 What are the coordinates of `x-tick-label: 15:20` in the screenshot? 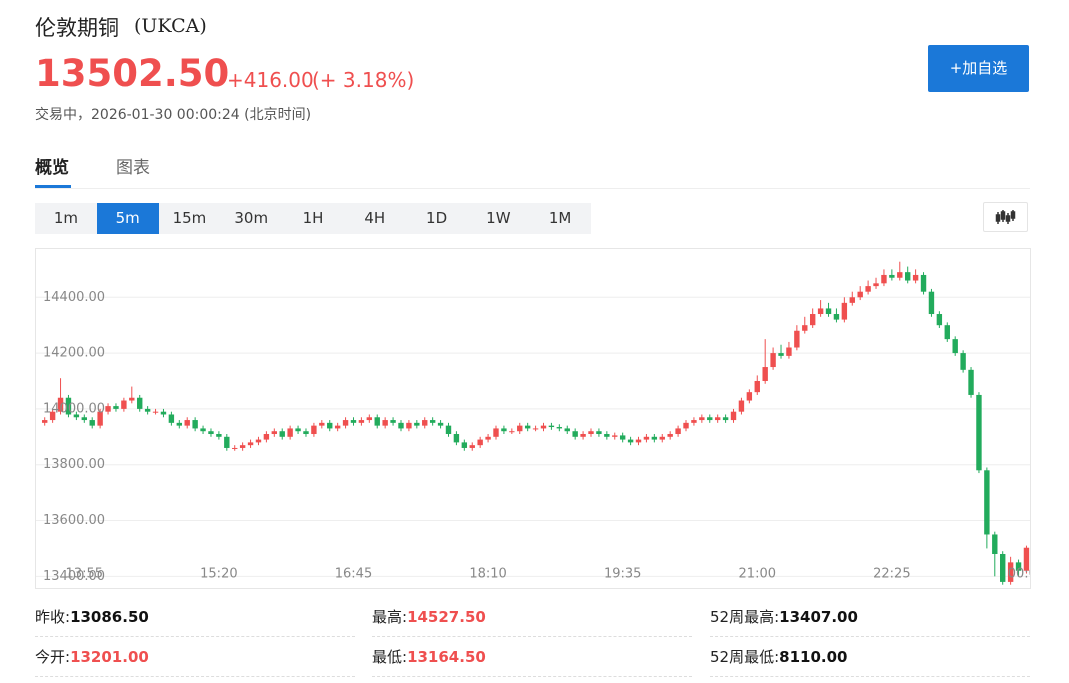 It's located at (218, 574).